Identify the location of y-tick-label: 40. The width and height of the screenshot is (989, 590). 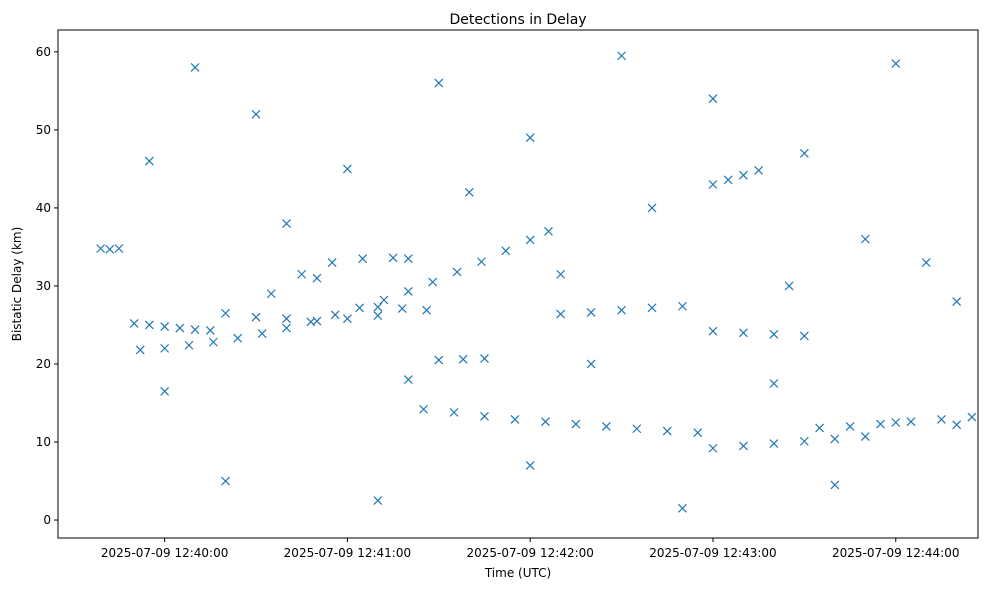
(43, 208).